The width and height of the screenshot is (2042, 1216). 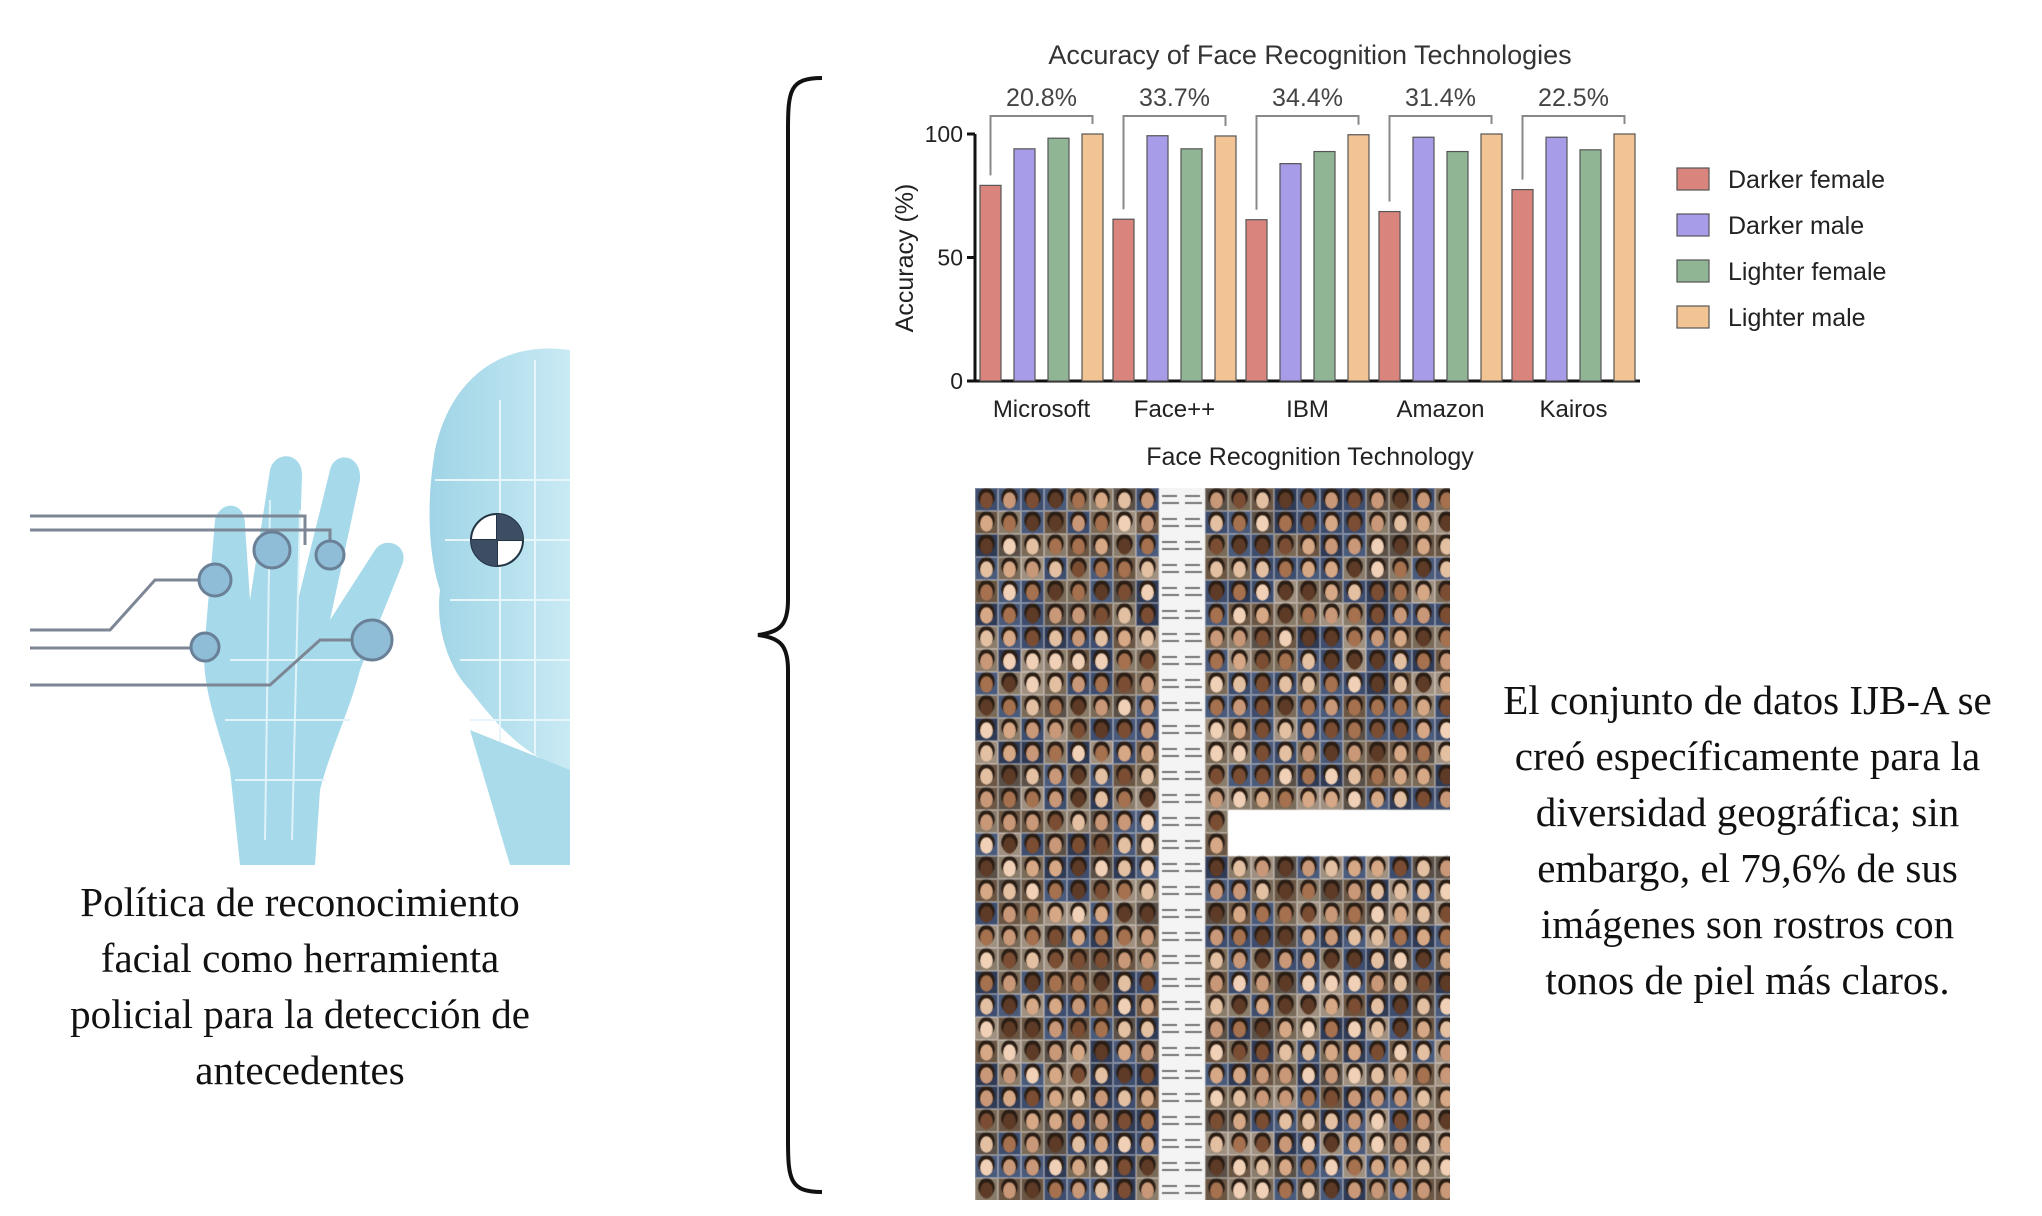 What do you see at coordinates (300, 606) in the screenshot?
I see `wireframe-face-hand-icon` at bounding box center [300, 606].